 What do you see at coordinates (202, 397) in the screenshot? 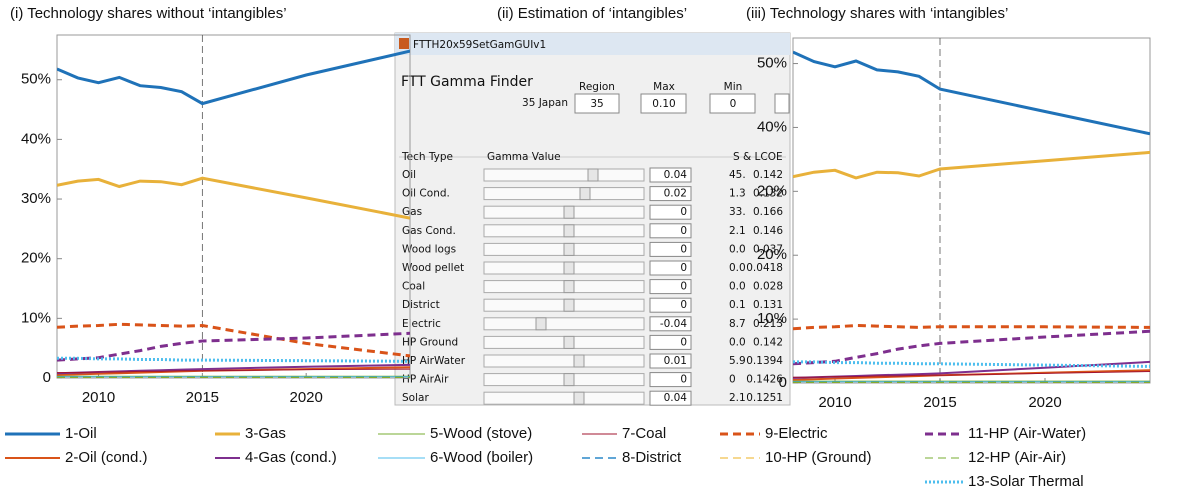
I see `x-tick-label: 2015` at bounding box center [202, 397].